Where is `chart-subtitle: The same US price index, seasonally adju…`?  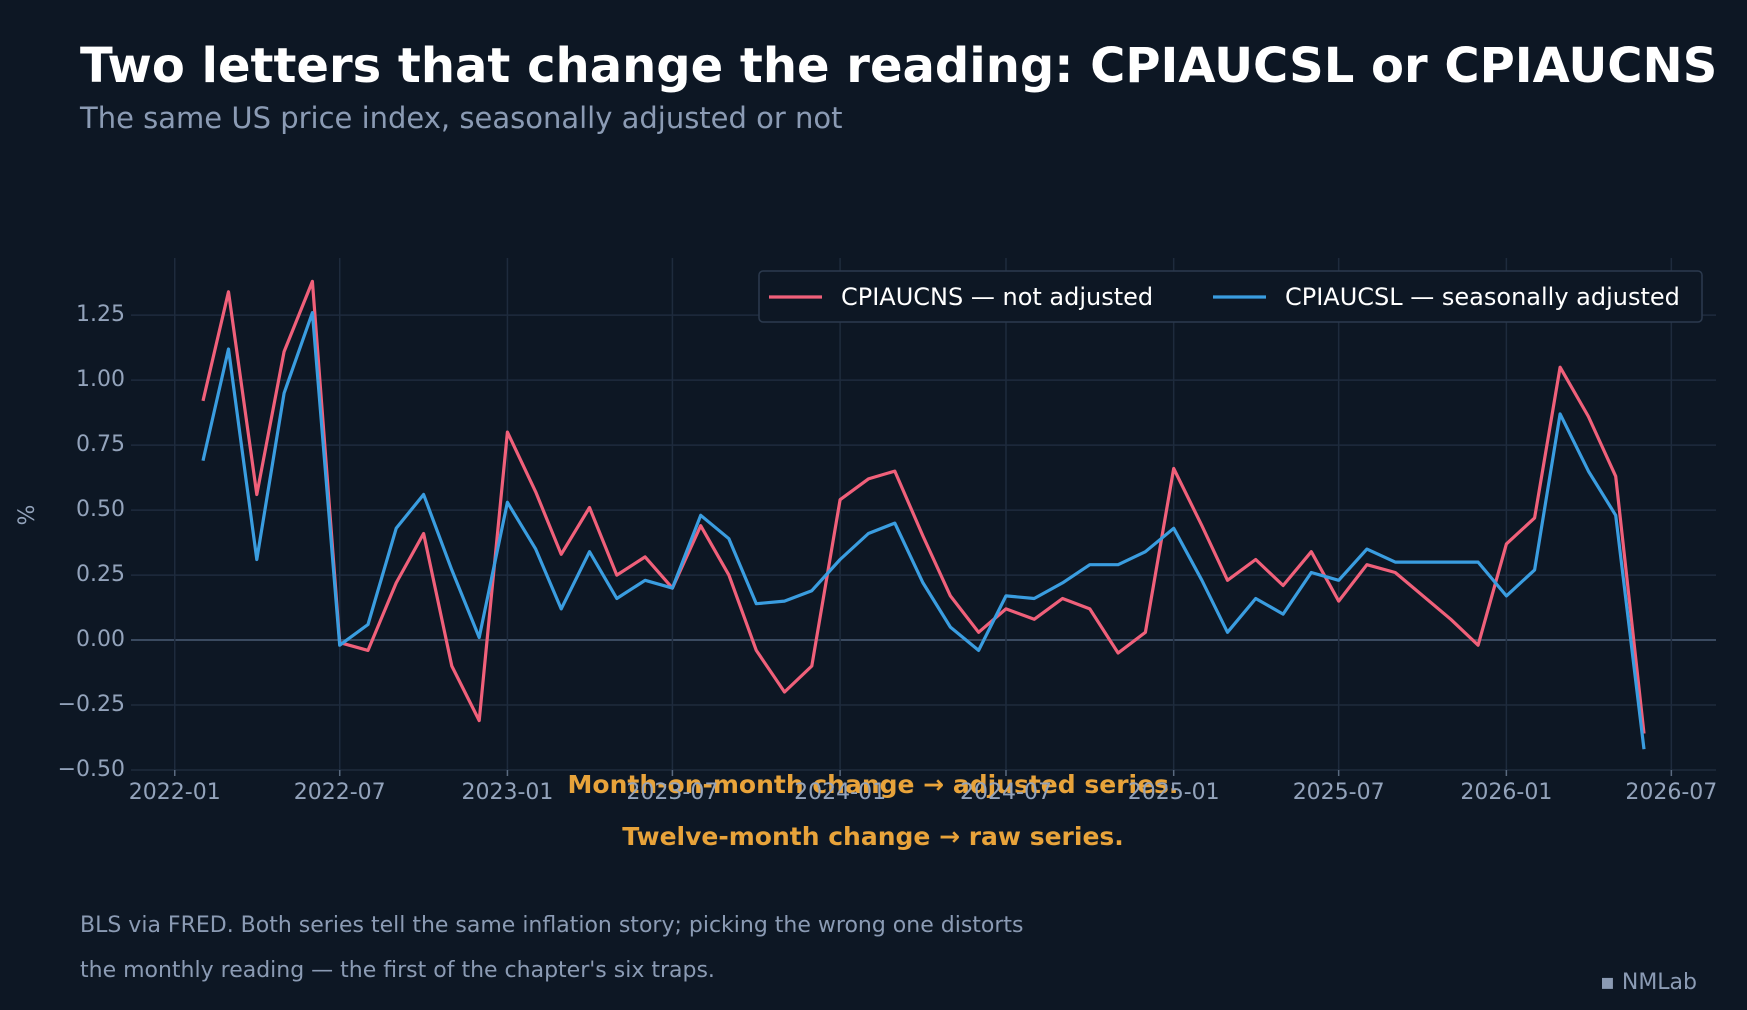
chart-subtitle: The same US price index, seasonally adju… is located at coordinates (461, 118).